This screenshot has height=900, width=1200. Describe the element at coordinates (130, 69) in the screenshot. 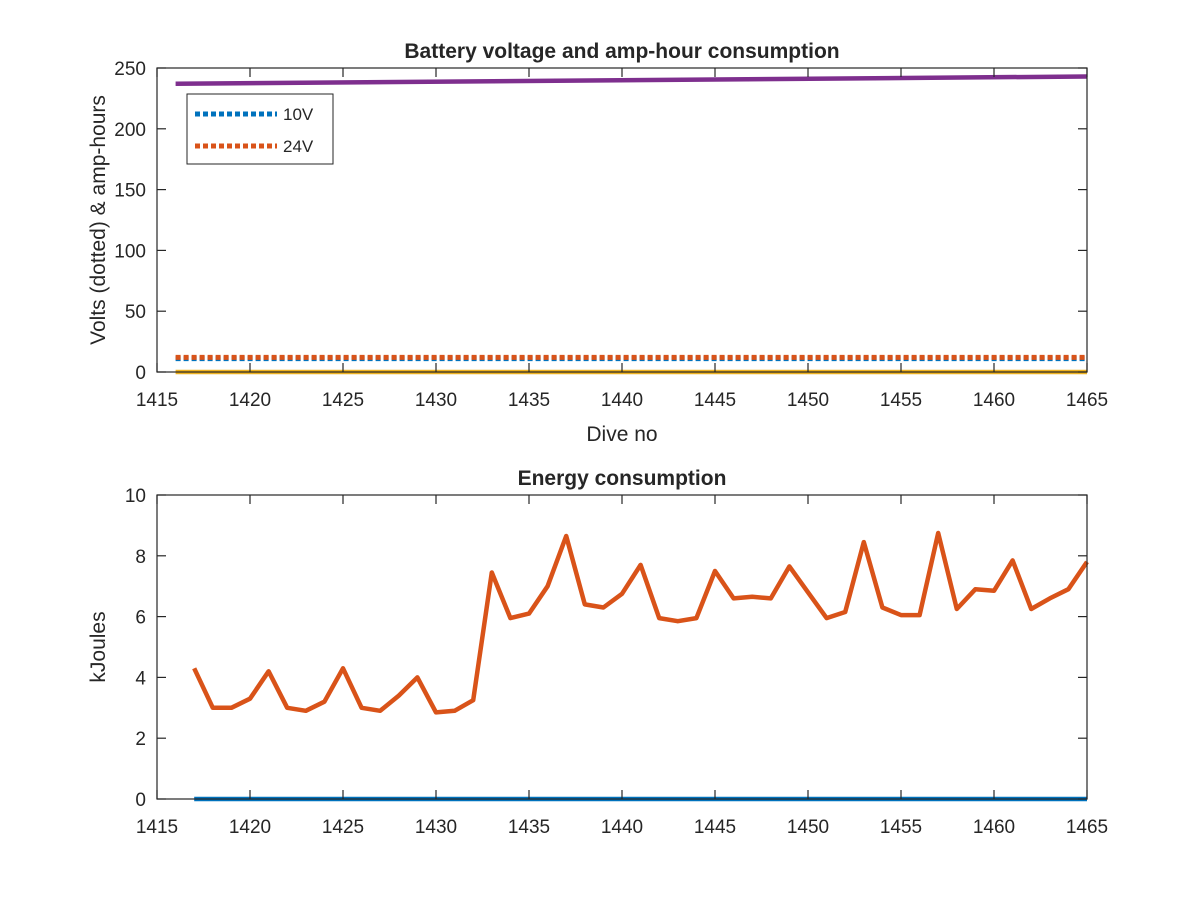

I see `y-tick-label: 250` at that location.